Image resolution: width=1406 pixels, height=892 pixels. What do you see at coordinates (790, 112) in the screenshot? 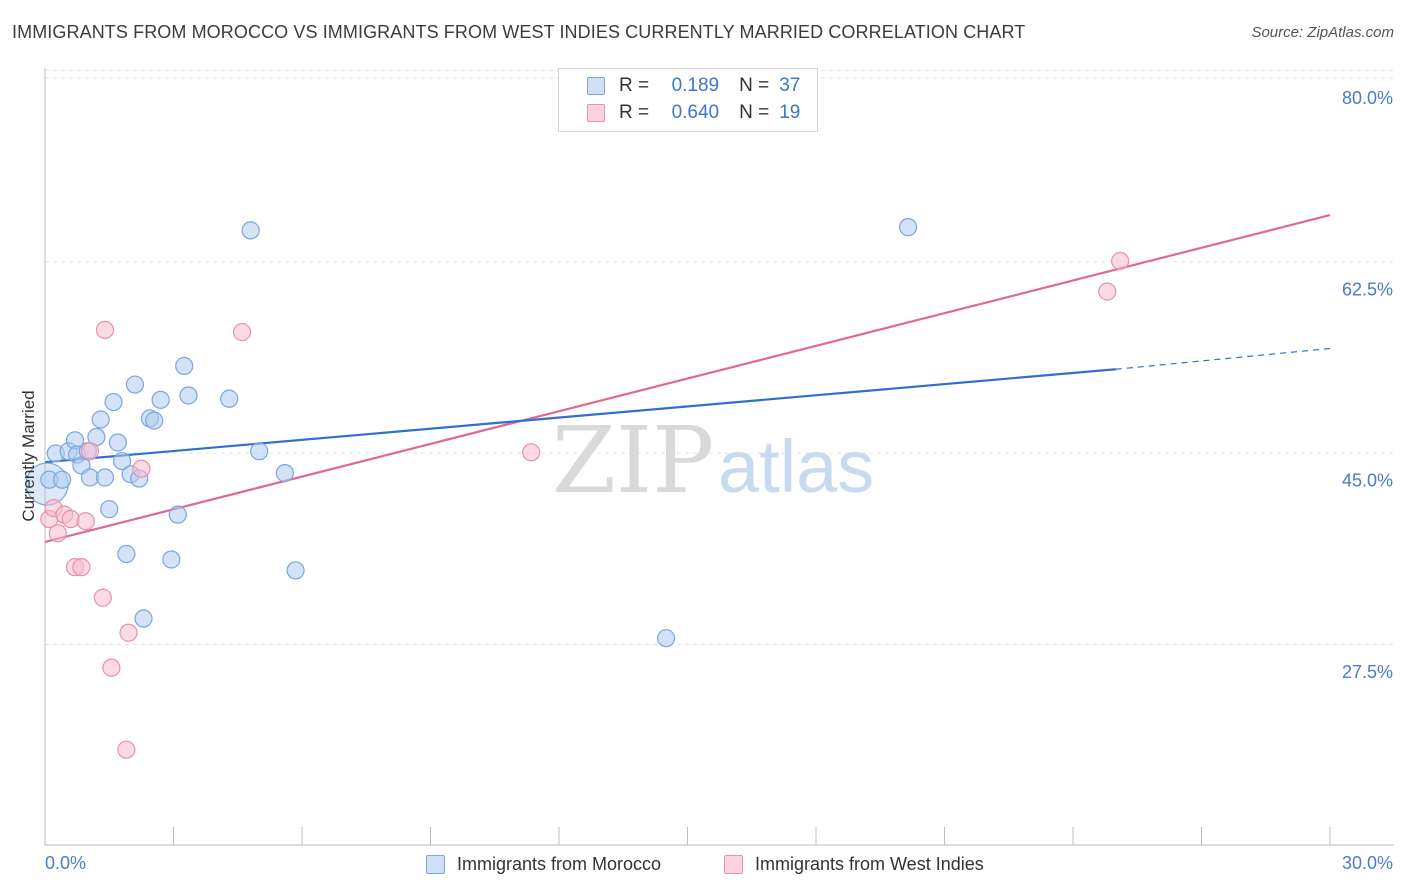
I see `legend-n-value-west-indies: 19` at bounding box center [790, 112].